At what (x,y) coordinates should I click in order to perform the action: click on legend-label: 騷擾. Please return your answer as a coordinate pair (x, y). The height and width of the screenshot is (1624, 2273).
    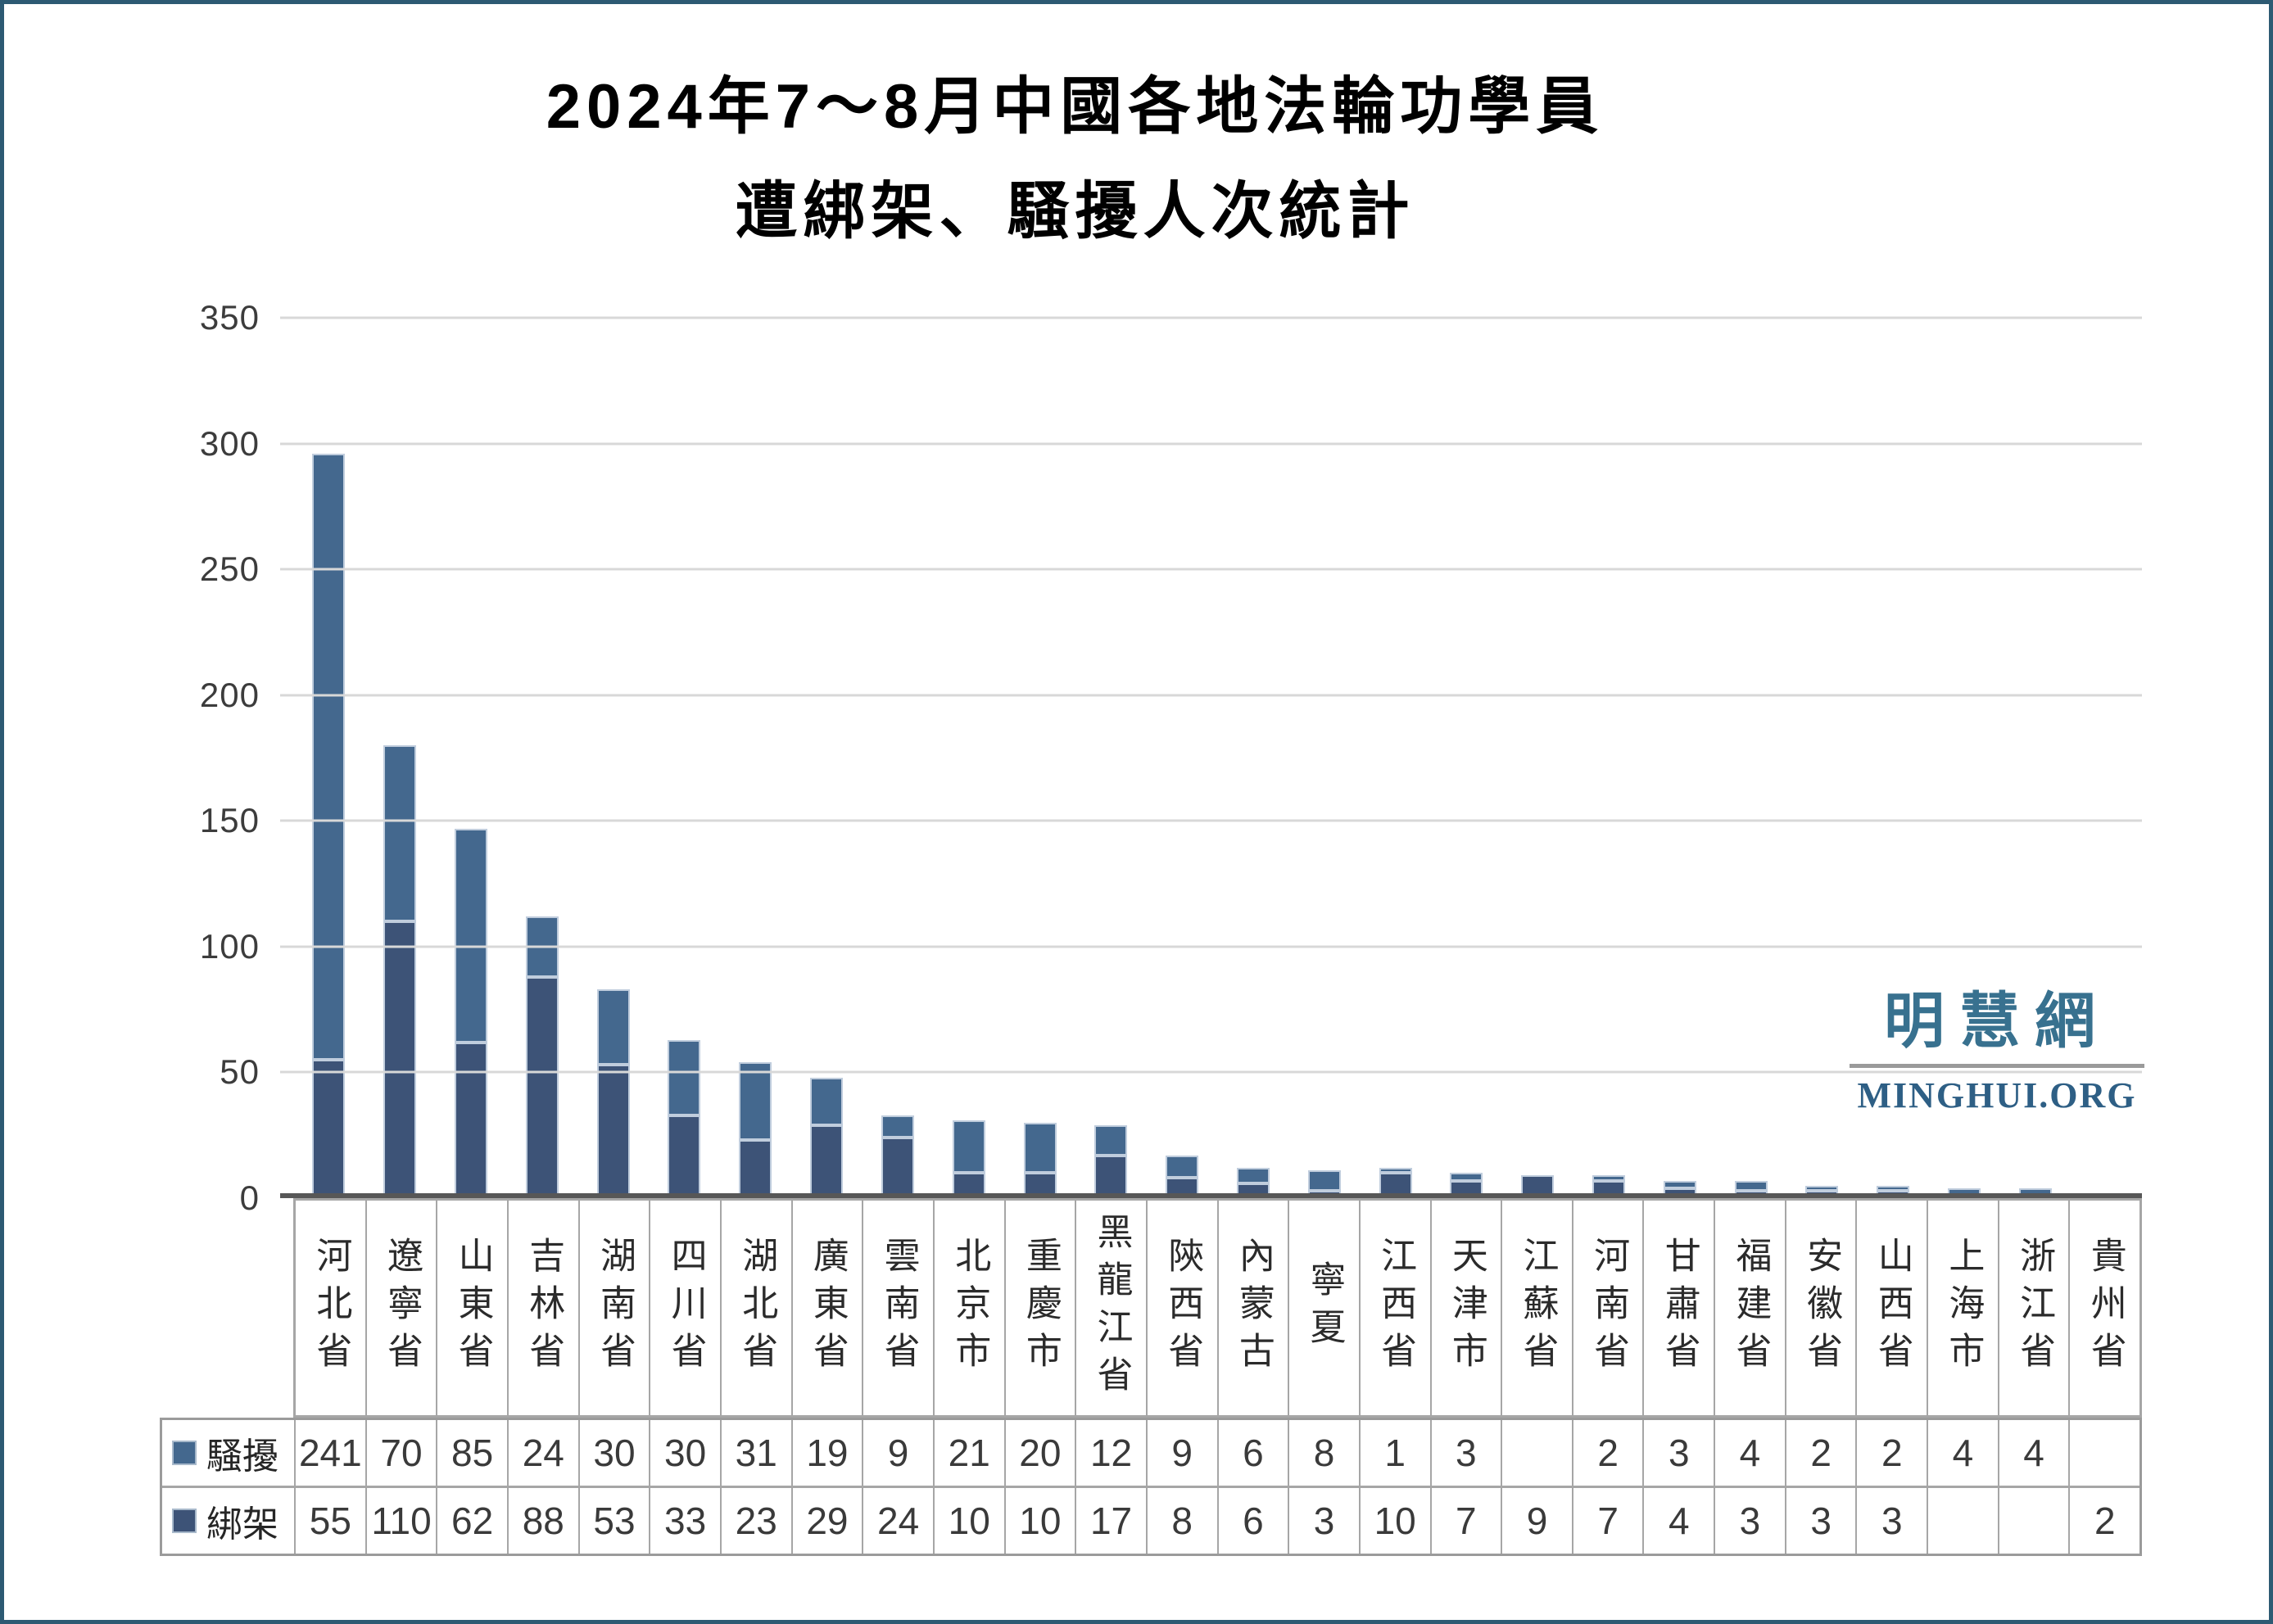
    Looking at the image, I should click on (242, 1456).